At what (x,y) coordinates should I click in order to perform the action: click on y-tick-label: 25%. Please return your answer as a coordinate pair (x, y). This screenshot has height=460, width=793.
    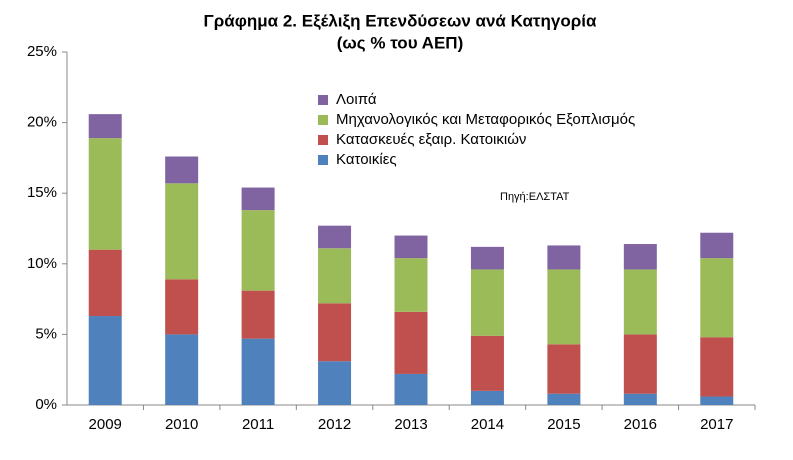
    Looking at the image, I should click on (42, 51).